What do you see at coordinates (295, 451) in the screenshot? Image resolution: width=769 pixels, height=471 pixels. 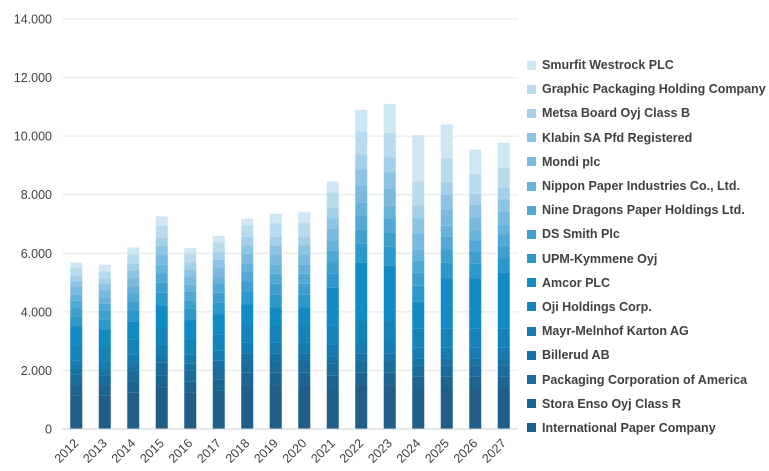 I see `x-tick-label: 2020` at bounding box center [295, 451].